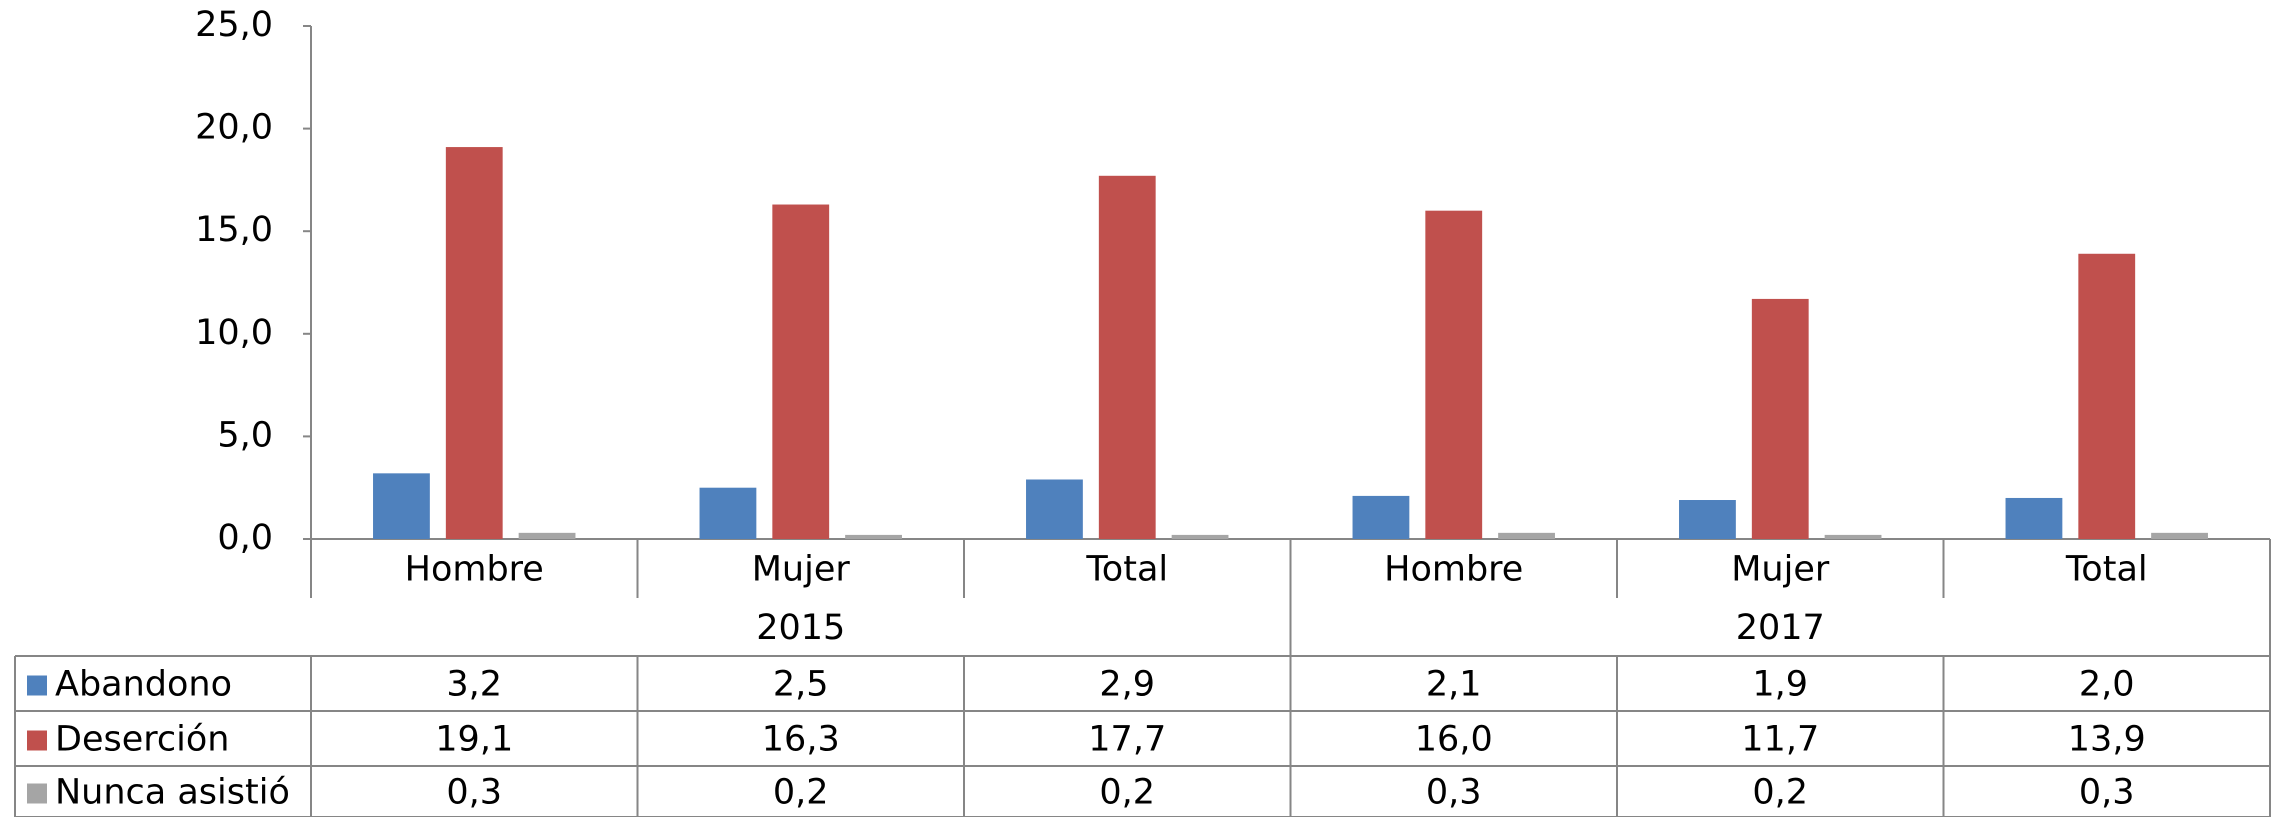 The width and height of the screenshot is (2280, 817). Describe the element at coordinates (474, 685) in the screenshot. I see `table-value: 3,2` at that location.